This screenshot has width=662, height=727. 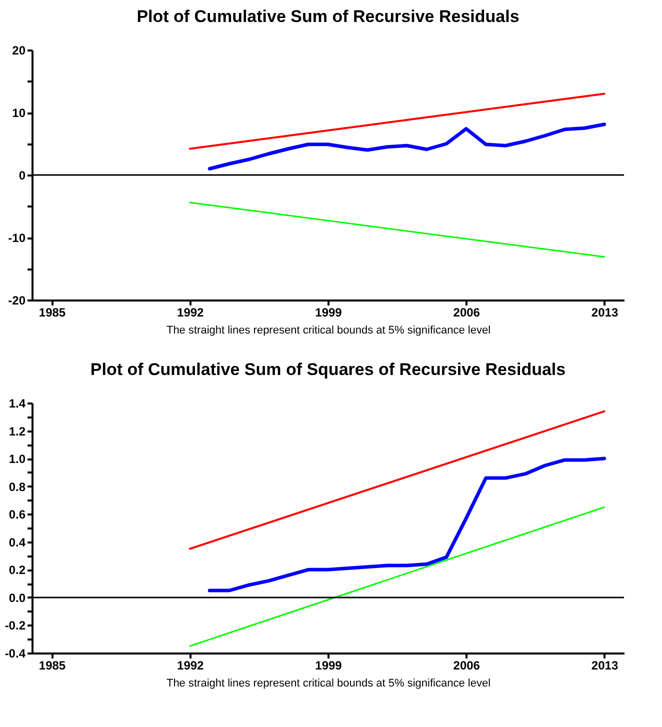 What do you see at coordinates (17, 238) in the screenshot?
I see `y-tick-label: -10` at bounding box center [17, 238].